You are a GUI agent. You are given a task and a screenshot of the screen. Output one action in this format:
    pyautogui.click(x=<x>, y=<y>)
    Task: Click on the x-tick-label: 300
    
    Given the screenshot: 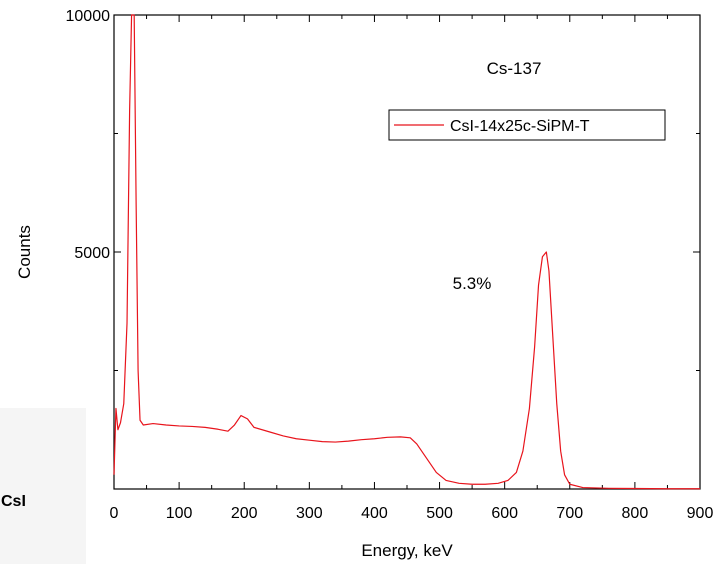 What is the action you would take?
    pyautogui.click(x=309, y=513)
    